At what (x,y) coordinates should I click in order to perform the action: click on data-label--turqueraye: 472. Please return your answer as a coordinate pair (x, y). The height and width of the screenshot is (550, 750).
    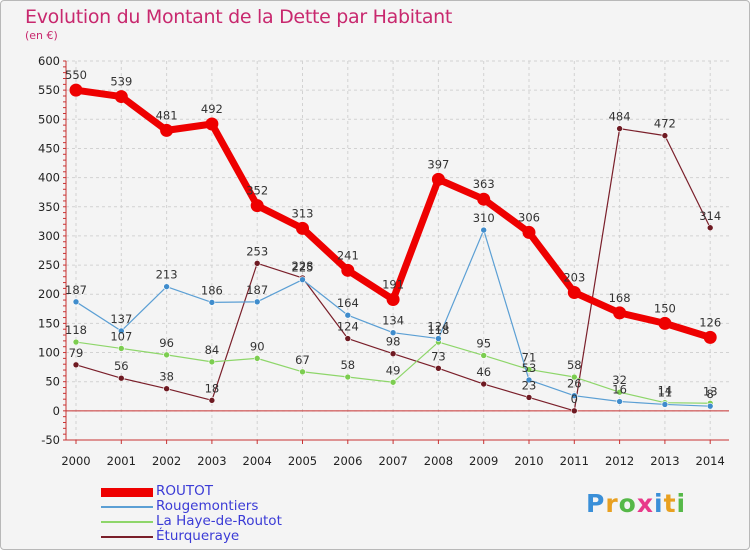
    Looking at the image, I should click on (665, 124).